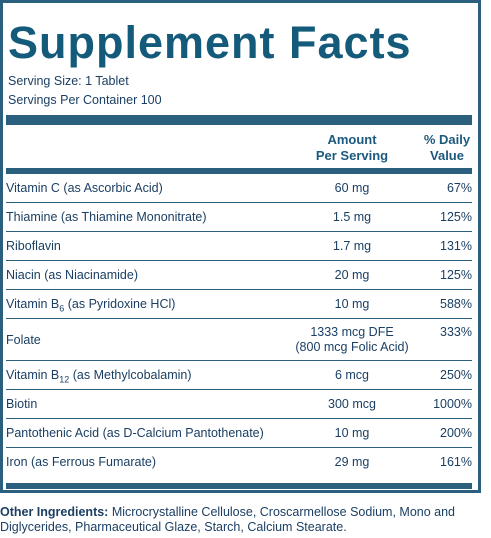  Describe the element at coordinates (54, 512) in the screenshot. I see `other-ingredients-label: Other Ingredients:` at that location.